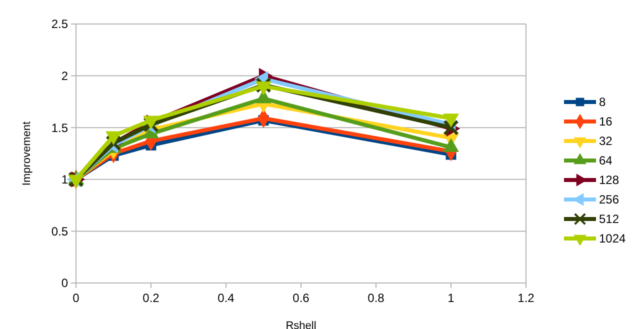 The width and height of the screenshot is (632, 329). What do you see at coordinates (27, 153) in the screenshot?
I see `y-axis-title: Improvement` at bounding box center [27, 153].